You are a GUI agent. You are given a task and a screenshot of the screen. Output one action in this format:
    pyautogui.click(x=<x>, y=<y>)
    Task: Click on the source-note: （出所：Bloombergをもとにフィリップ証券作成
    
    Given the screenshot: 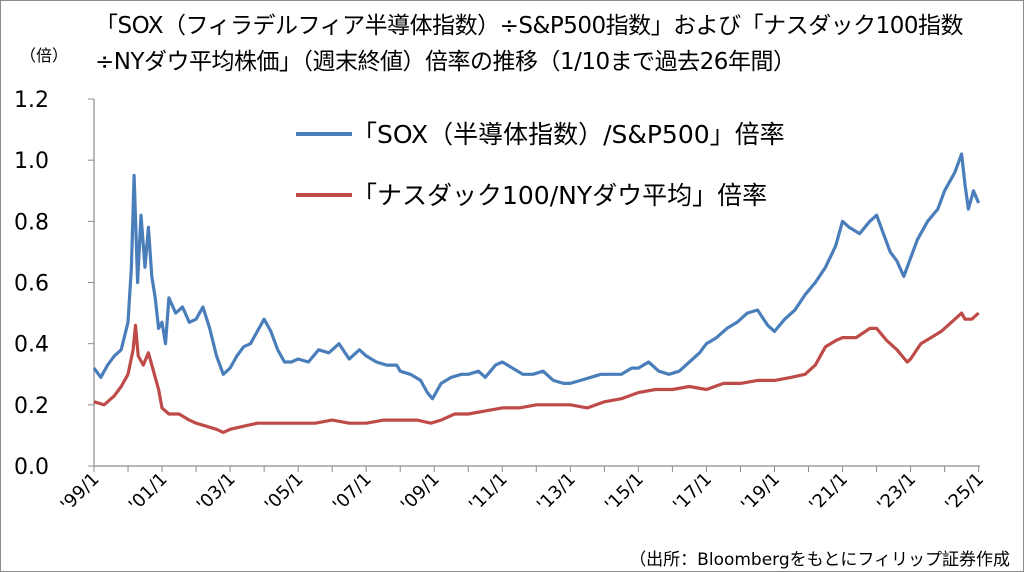 What is the action you would take?
    pyautogui.click(x=819, y=560)
    